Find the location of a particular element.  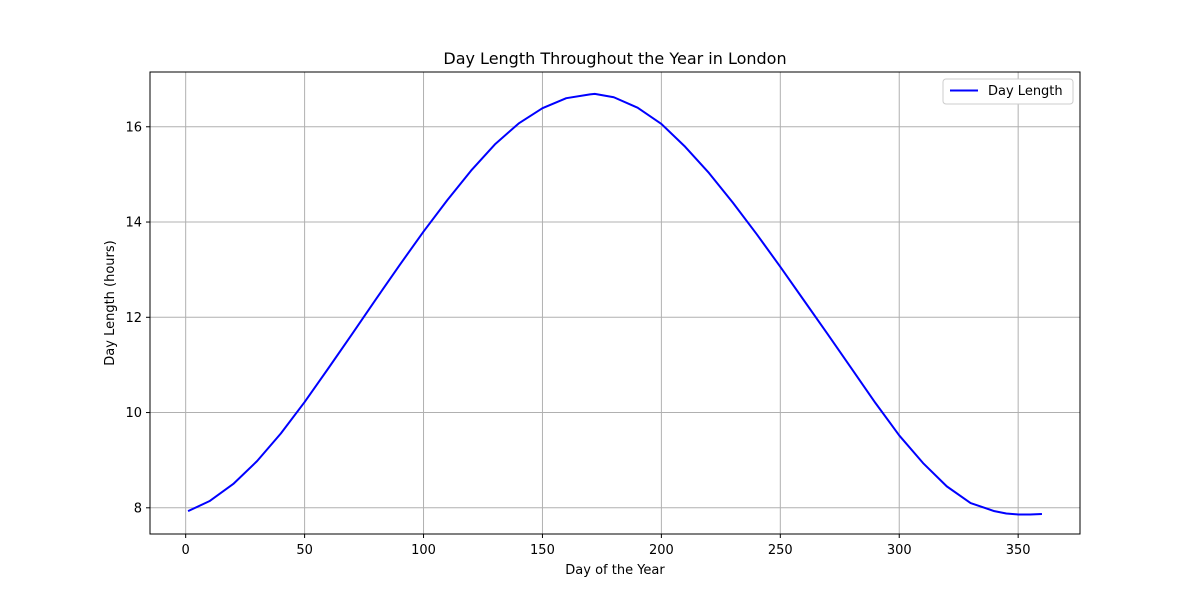

x-tick-label: 50 is located at coordinates (304, 550).